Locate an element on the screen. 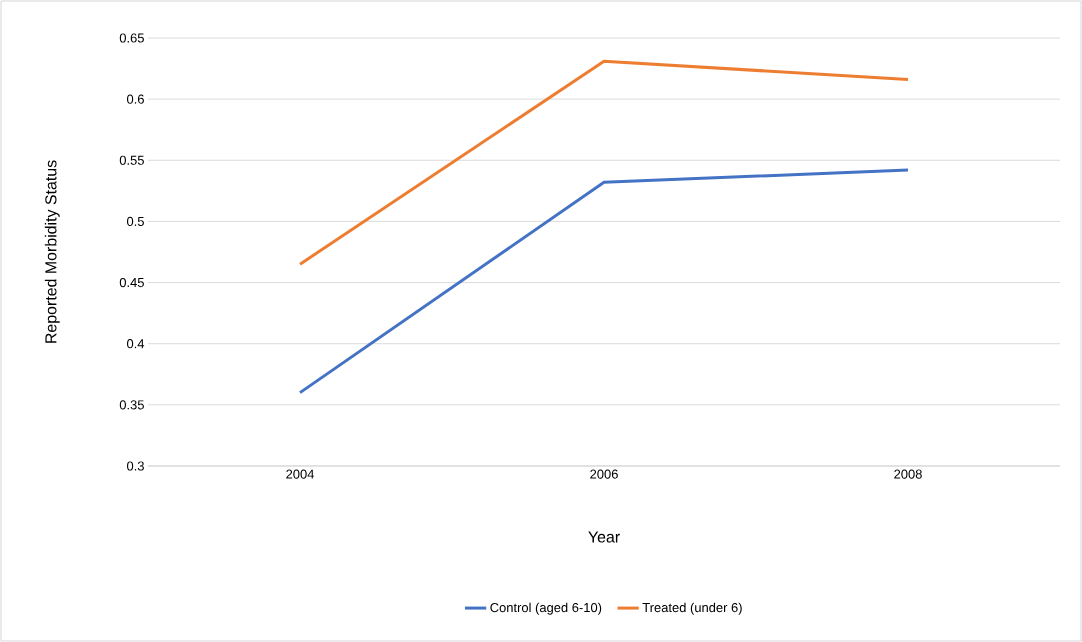  x-tick-label: 2006 is located at coordinates (604, 474).